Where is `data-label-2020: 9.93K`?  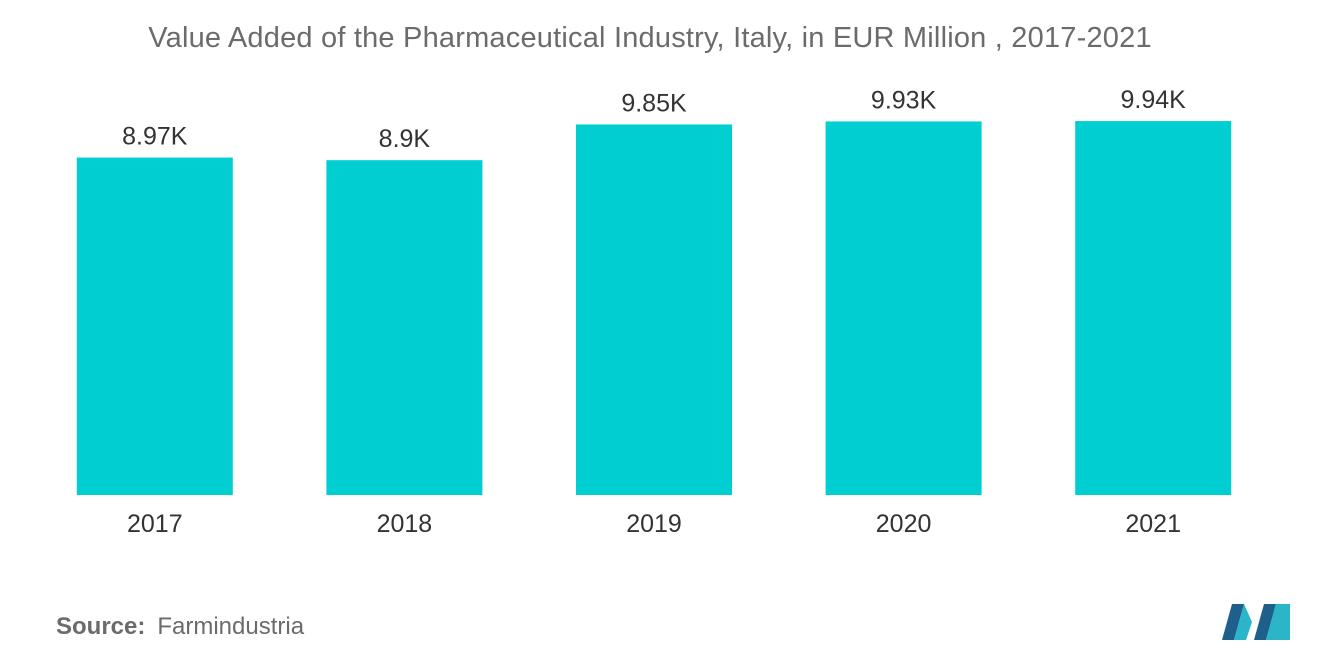 data-label-2020: 9.93K is located at coordinates (904, 100).